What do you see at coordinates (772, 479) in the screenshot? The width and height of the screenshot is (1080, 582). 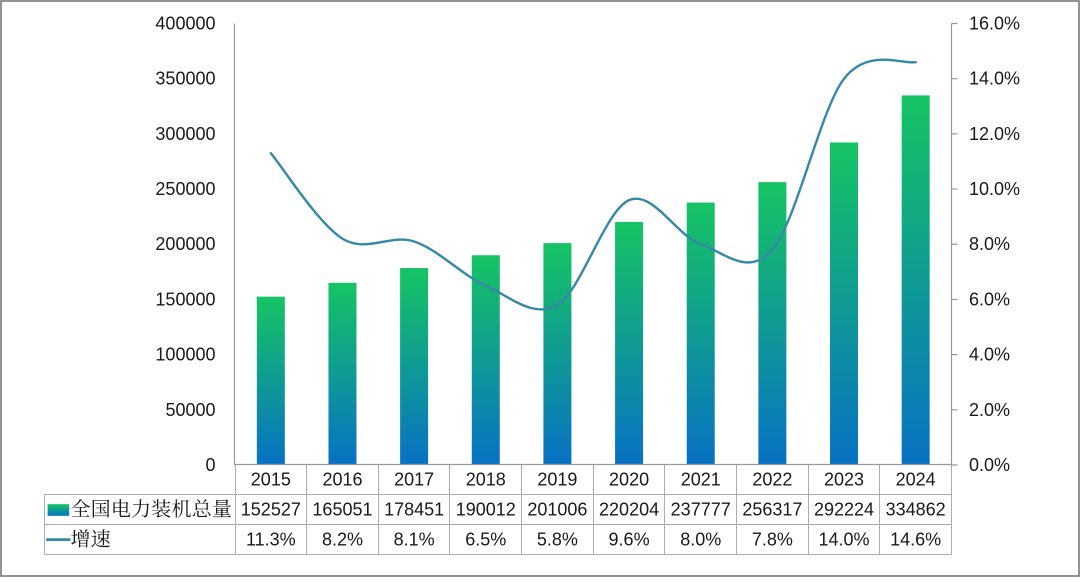 I see `svg-text: 2022` at bounding box center [772, 479].